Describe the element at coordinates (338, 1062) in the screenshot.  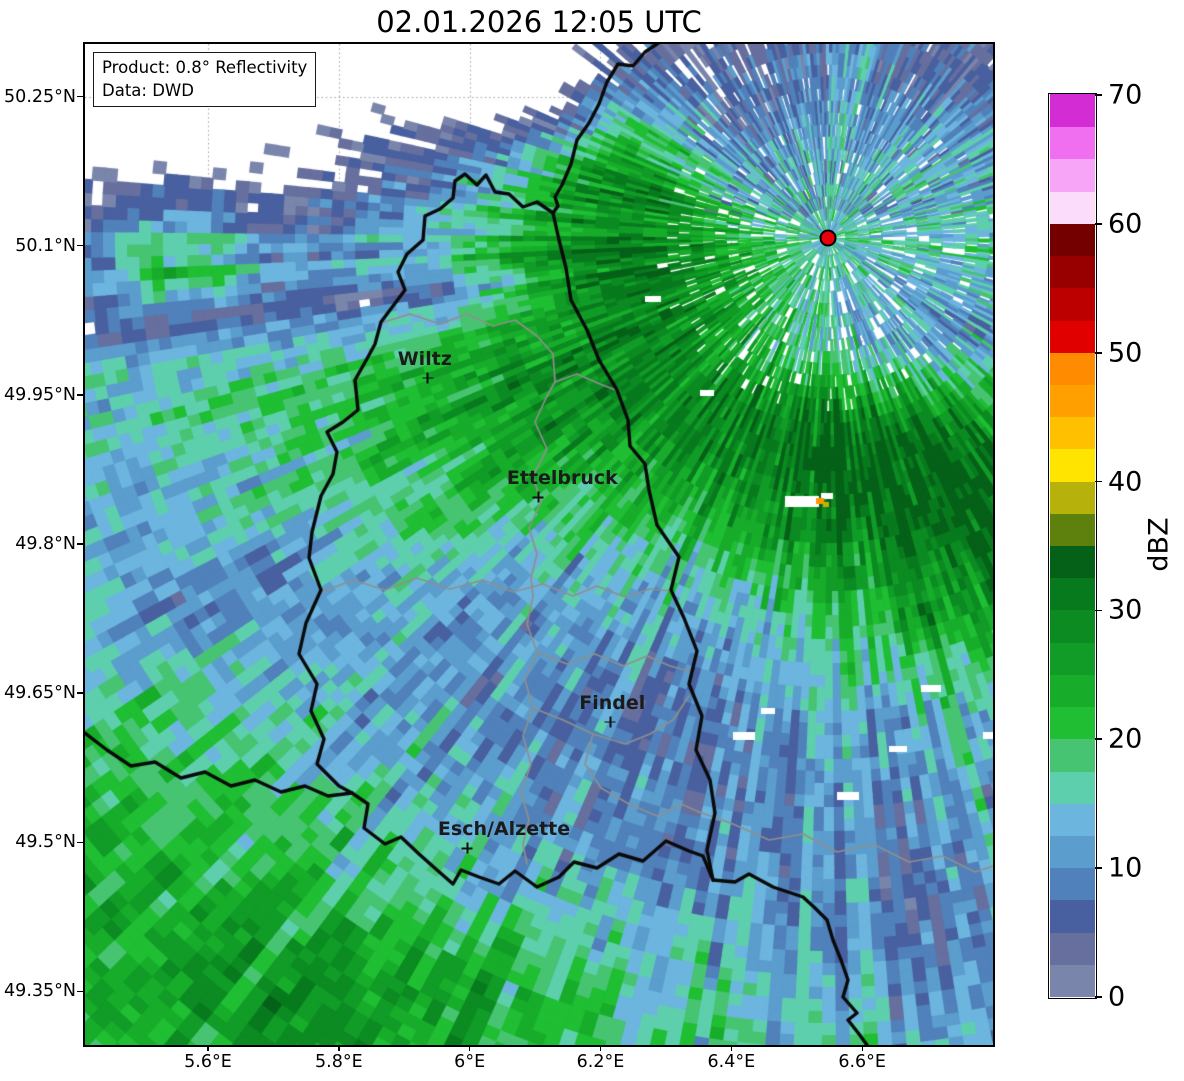
I see `x-axis-tick-label: 5.8°E` at that location.